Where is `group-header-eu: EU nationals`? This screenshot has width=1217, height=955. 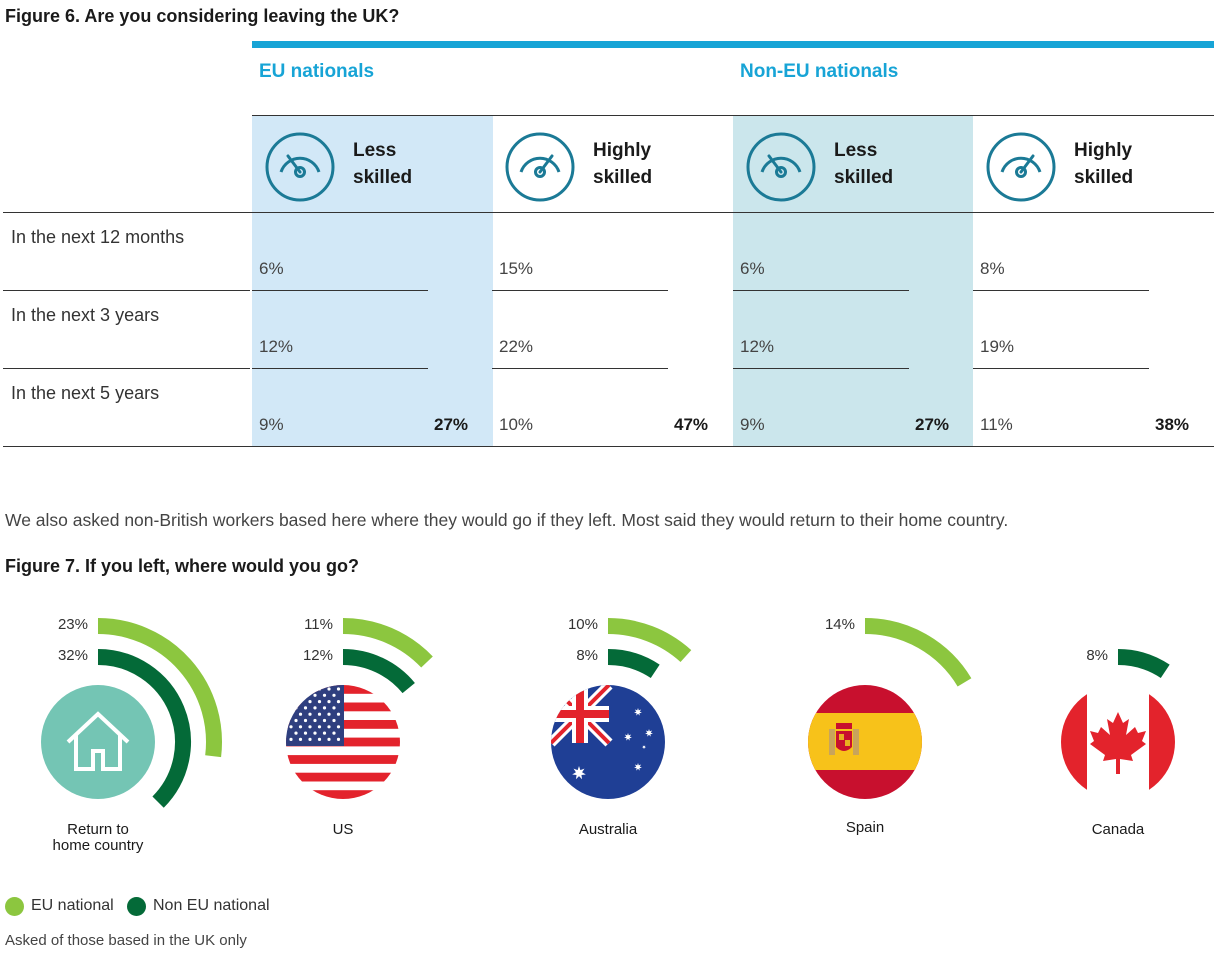
group-header-eu: EU nationals is located at coordinates (317, 71).